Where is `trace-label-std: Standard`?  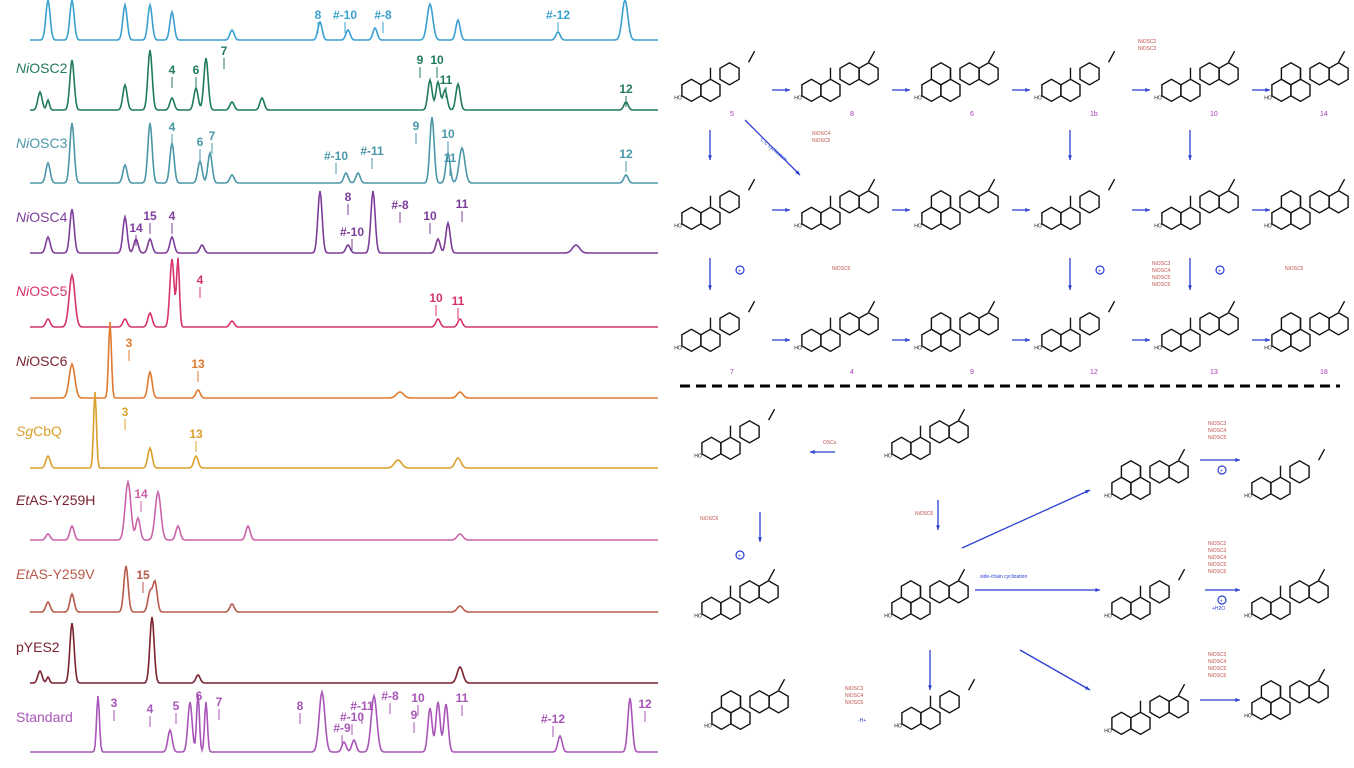
trace-label-std: Standard is located at coordinates (44, 717).